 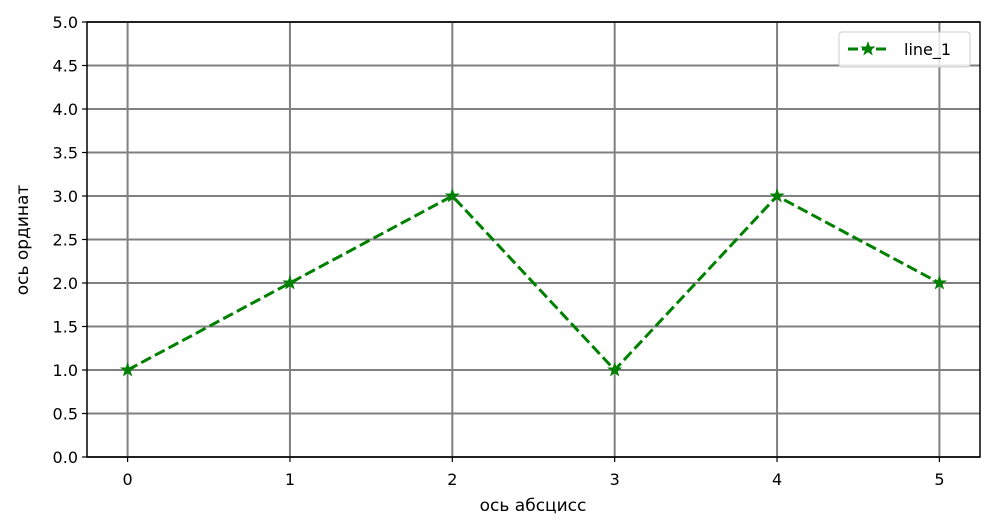 What do you see at coordinates (927, 50) in the screenshot?
I see `legend-label: line_1` at bounding box center [927, 50].